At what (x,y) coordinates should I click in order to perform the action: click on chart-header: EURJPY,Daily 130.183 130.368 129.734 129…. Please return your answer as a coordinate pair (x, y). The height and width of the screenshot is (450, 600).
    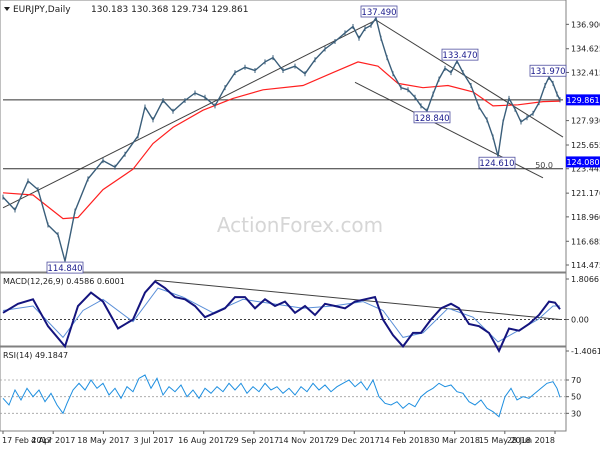
    Looking at the image, I should click on (126, 10).